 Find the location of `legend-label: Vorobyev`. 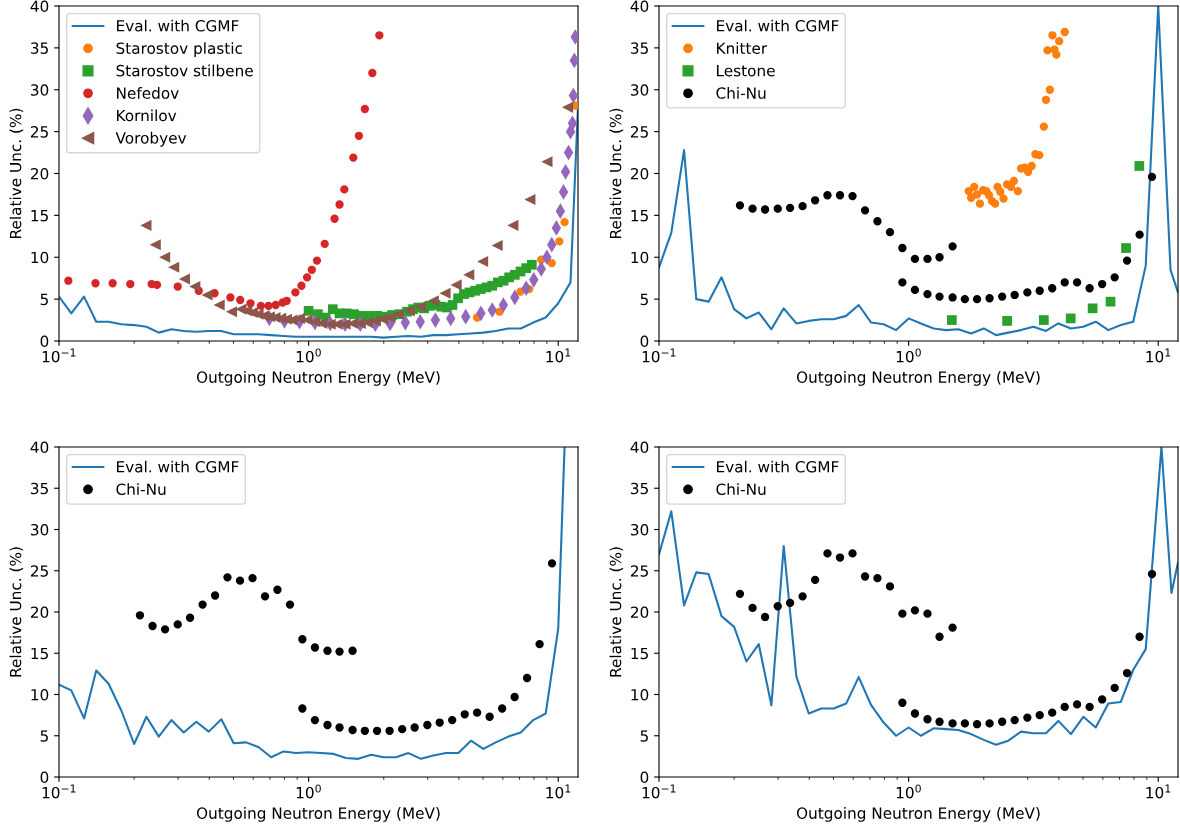

legend-label: Vorobyev is located at coordinates (151, 139).